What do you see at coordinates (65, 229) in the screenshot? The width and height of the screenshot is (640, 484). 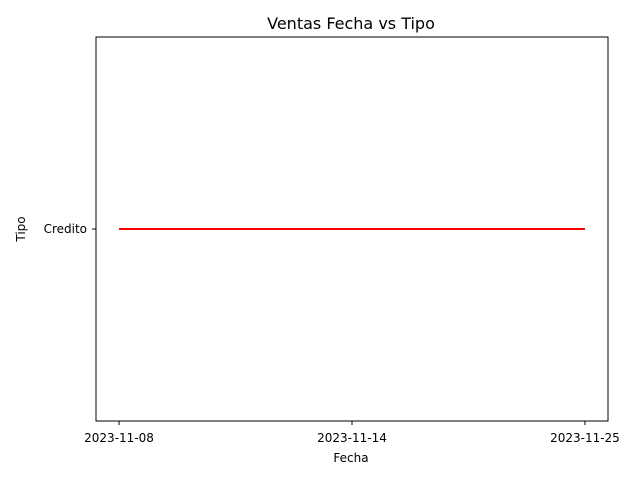 I see `y-tick-label: Credito` at bounding box center [65, 229].